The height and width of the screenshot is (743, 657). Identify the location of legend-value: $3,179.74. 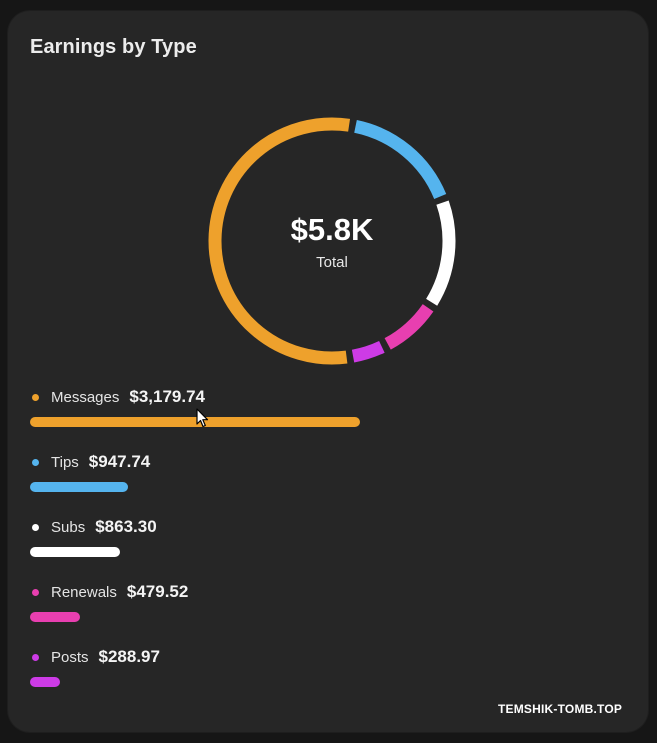
(167, 396).